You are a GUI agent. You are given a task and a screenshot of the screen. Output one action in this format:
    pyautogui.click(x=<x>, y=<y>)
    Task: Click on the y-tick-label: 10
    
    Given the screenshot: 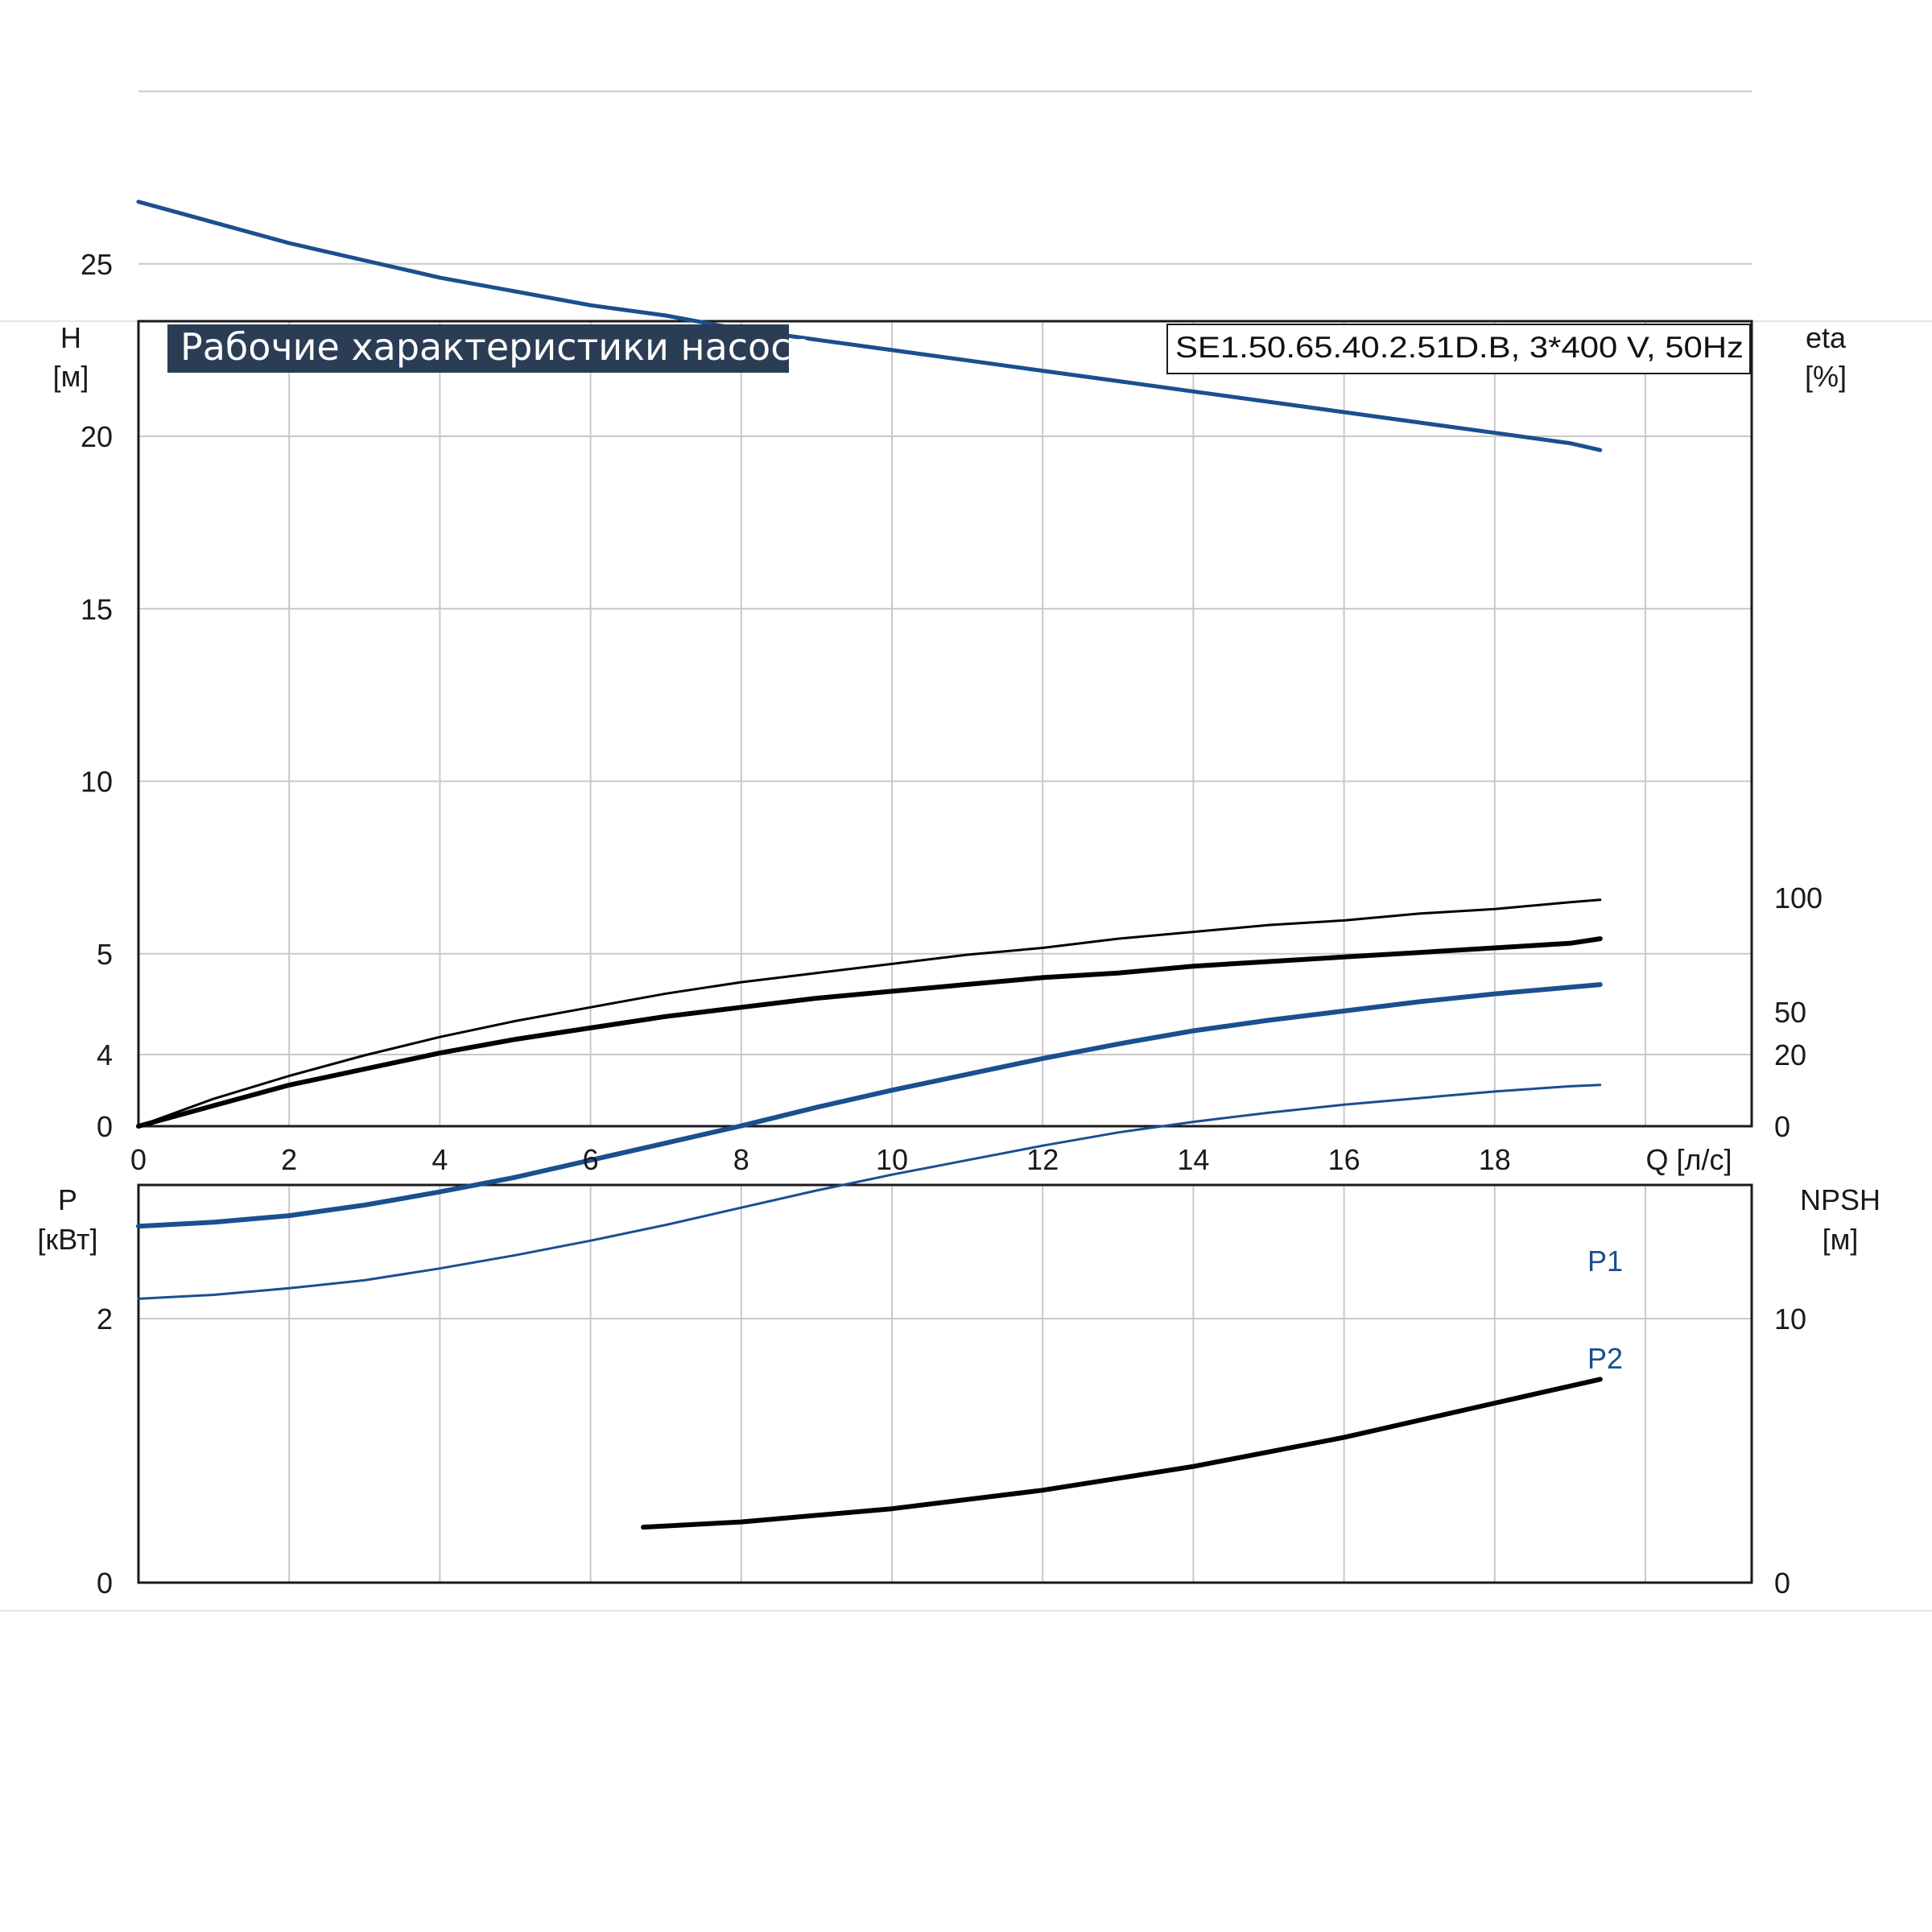 What is the action you would take?
    pyautogui.click(x=96, y=782)
    